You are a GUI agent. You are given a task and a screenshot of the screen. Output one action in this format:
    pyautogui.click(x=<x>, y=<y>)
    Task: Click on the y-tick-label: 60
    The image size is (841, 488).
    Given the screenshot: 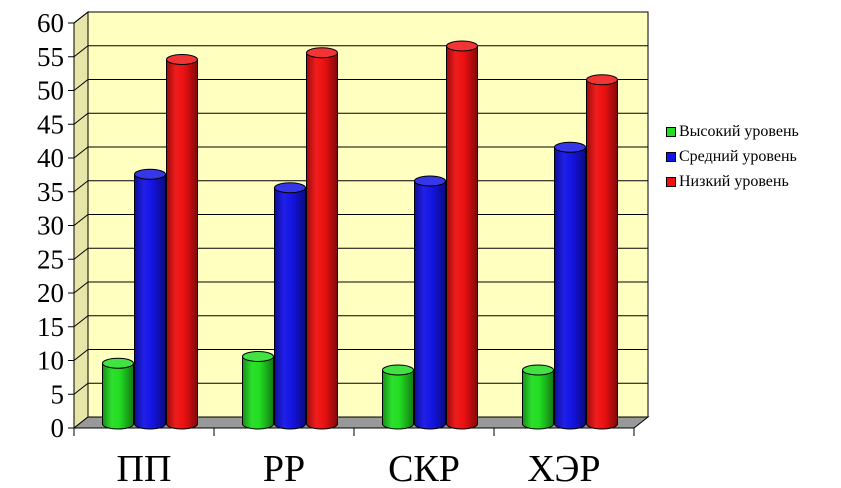 What is the action you would take?
    pyautogui.click(x=50, y=23)
    